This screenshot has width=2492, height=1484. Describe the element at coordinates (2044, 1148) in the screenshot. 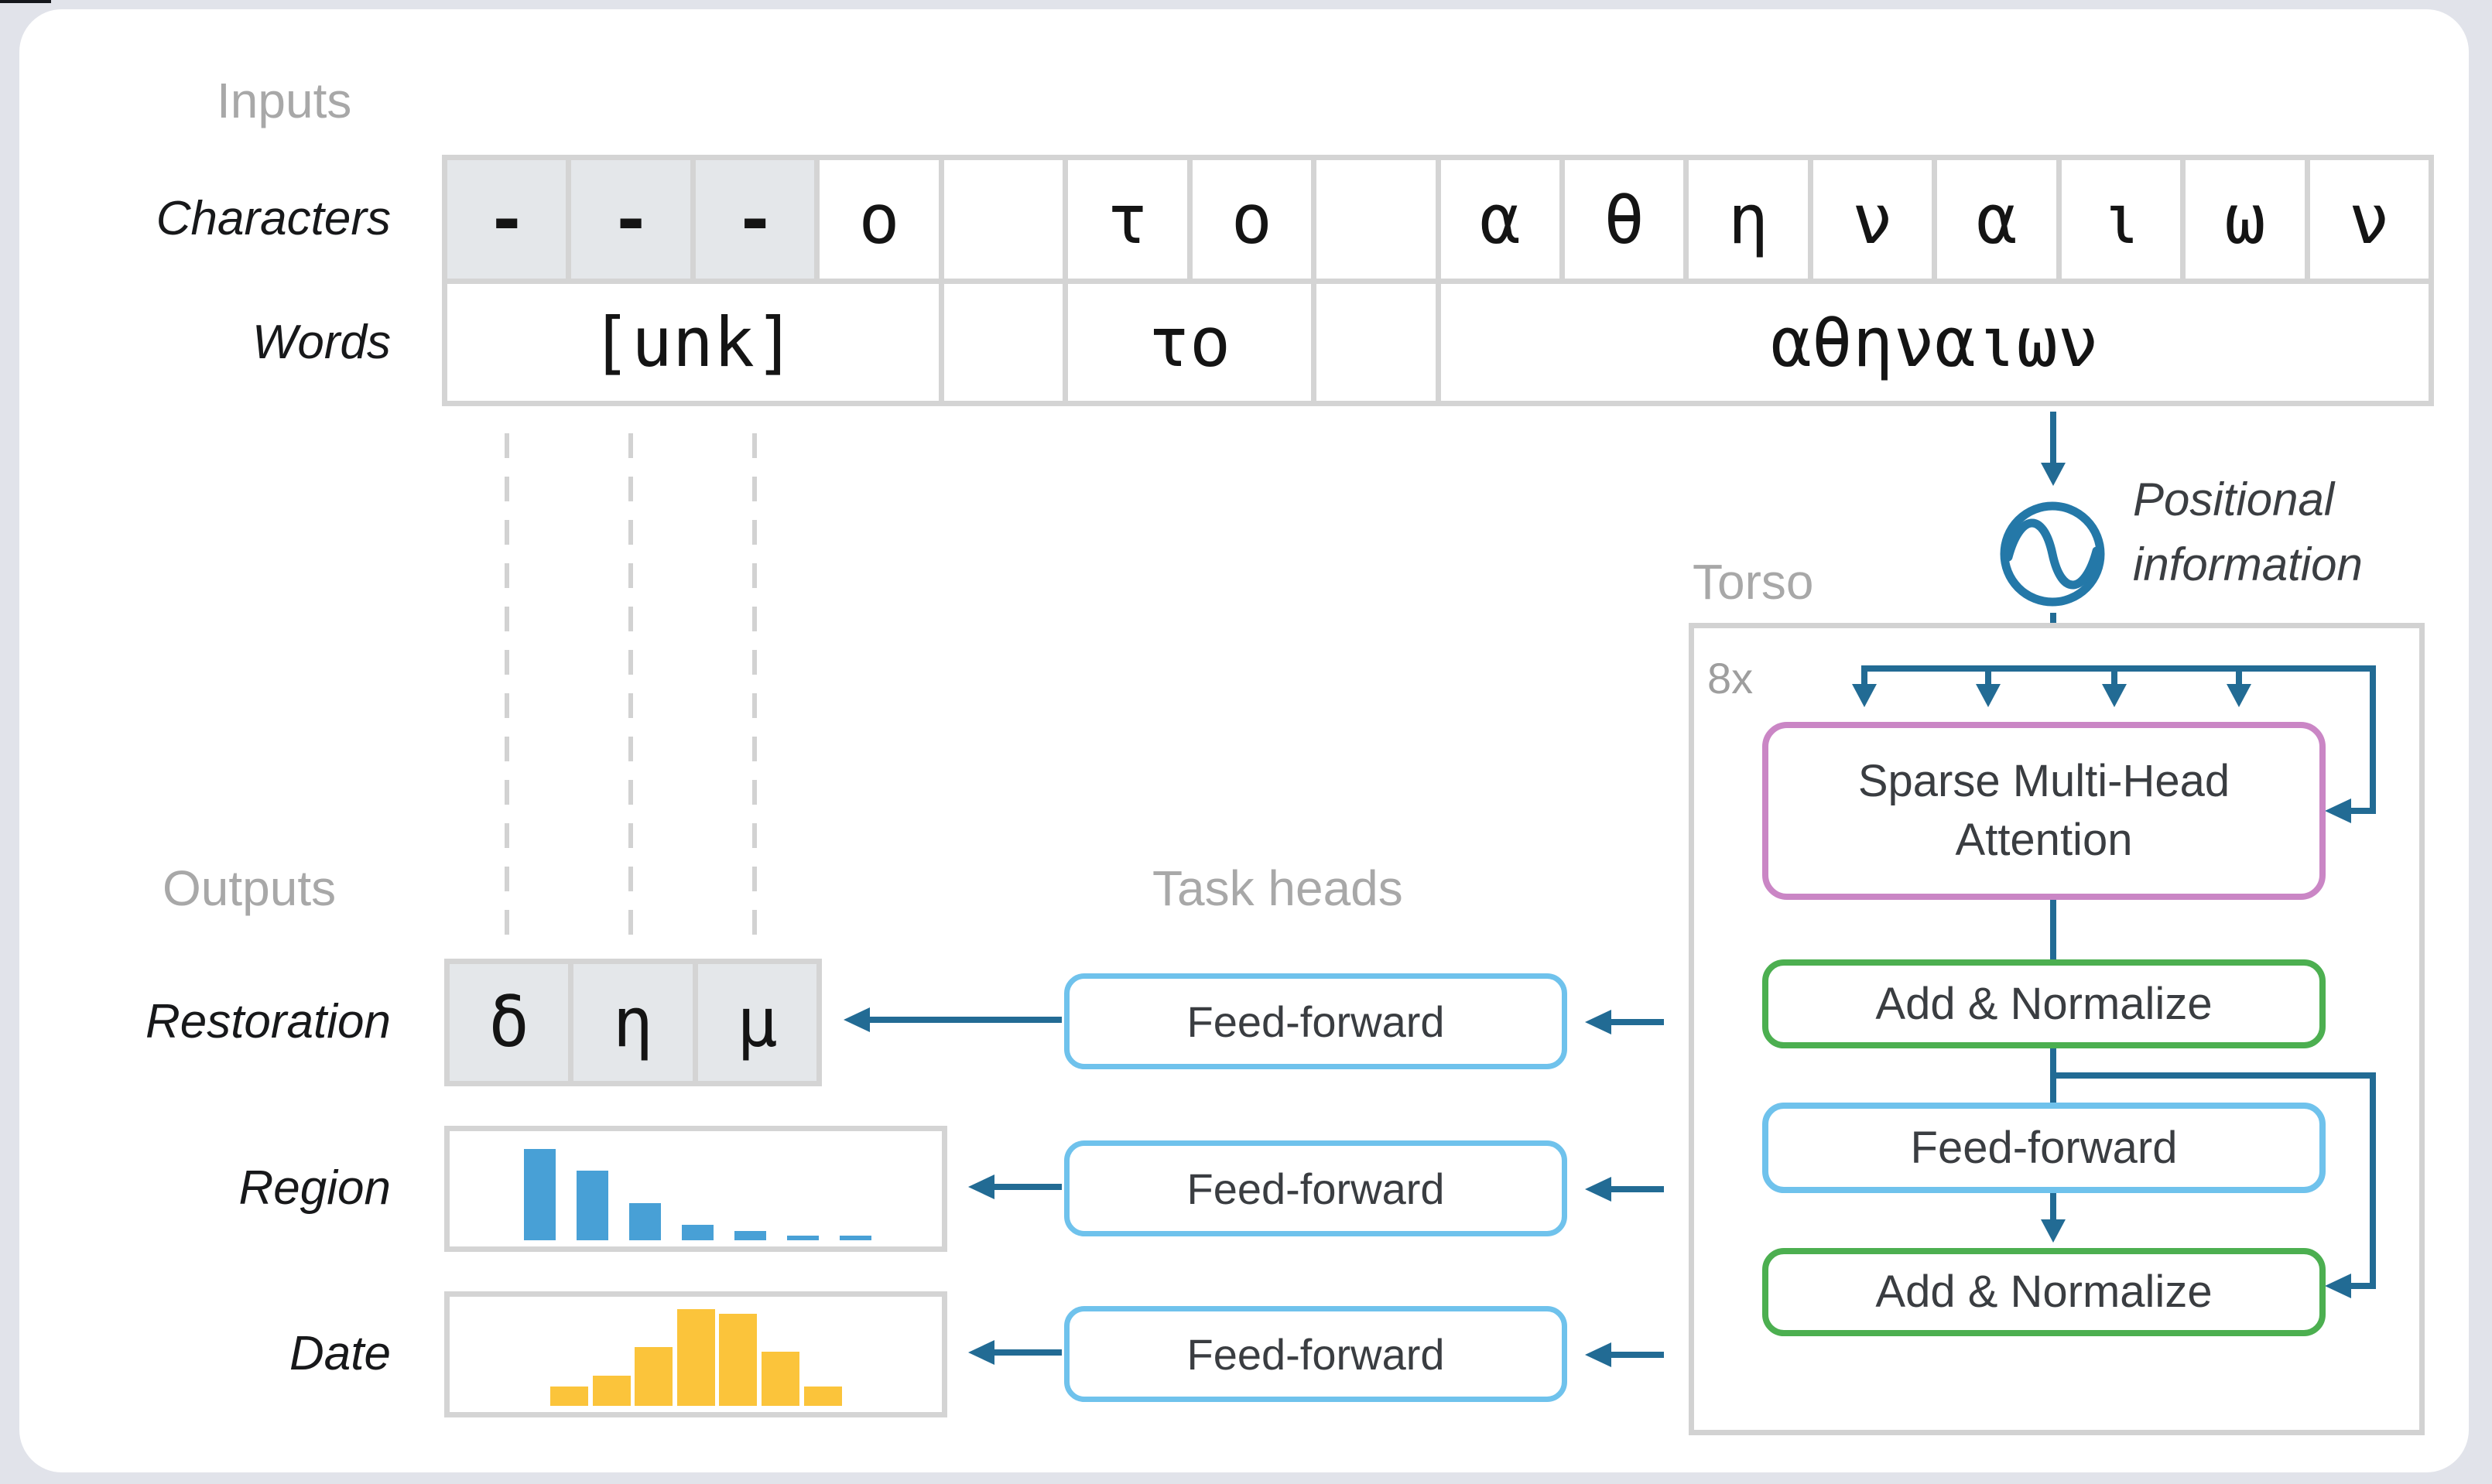

I see `torso-feedforward-block: Feed-forward` at that location.